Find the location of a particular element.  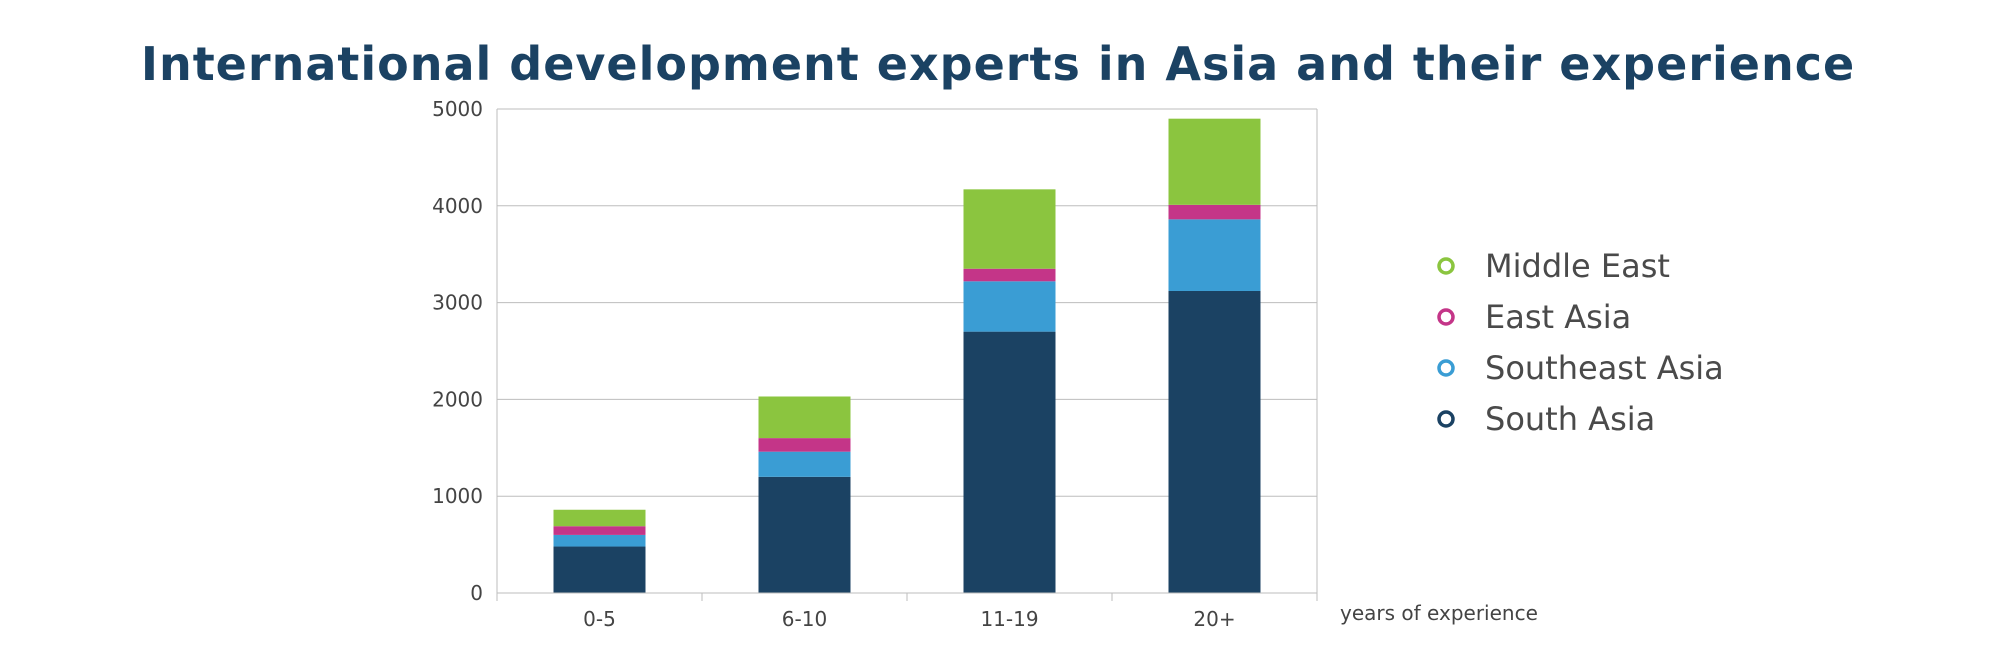

x-tick-label: 11-19 is located at coordinates (1009, 619).